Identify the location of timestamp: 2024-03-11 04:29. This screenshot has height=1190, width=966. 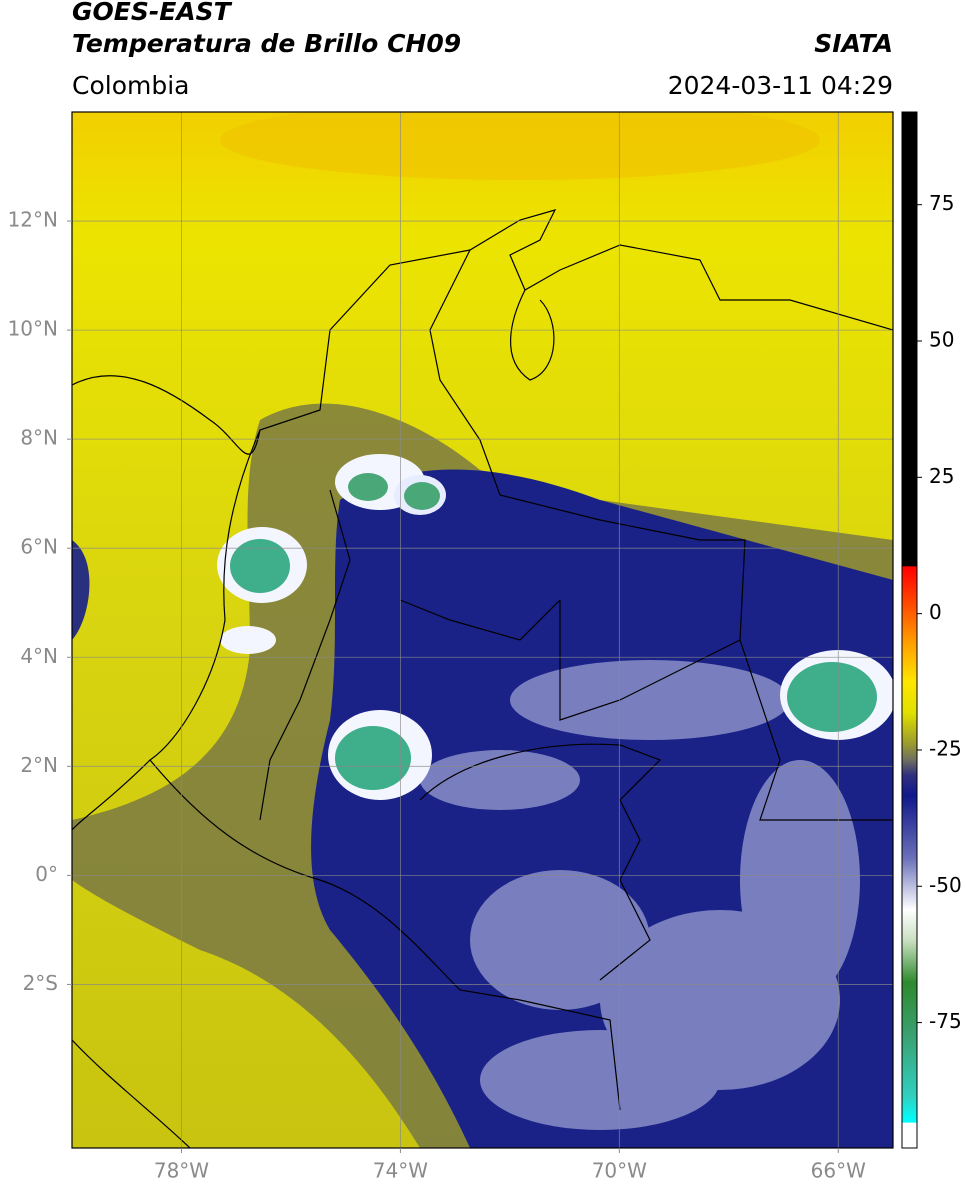
(780, 85).